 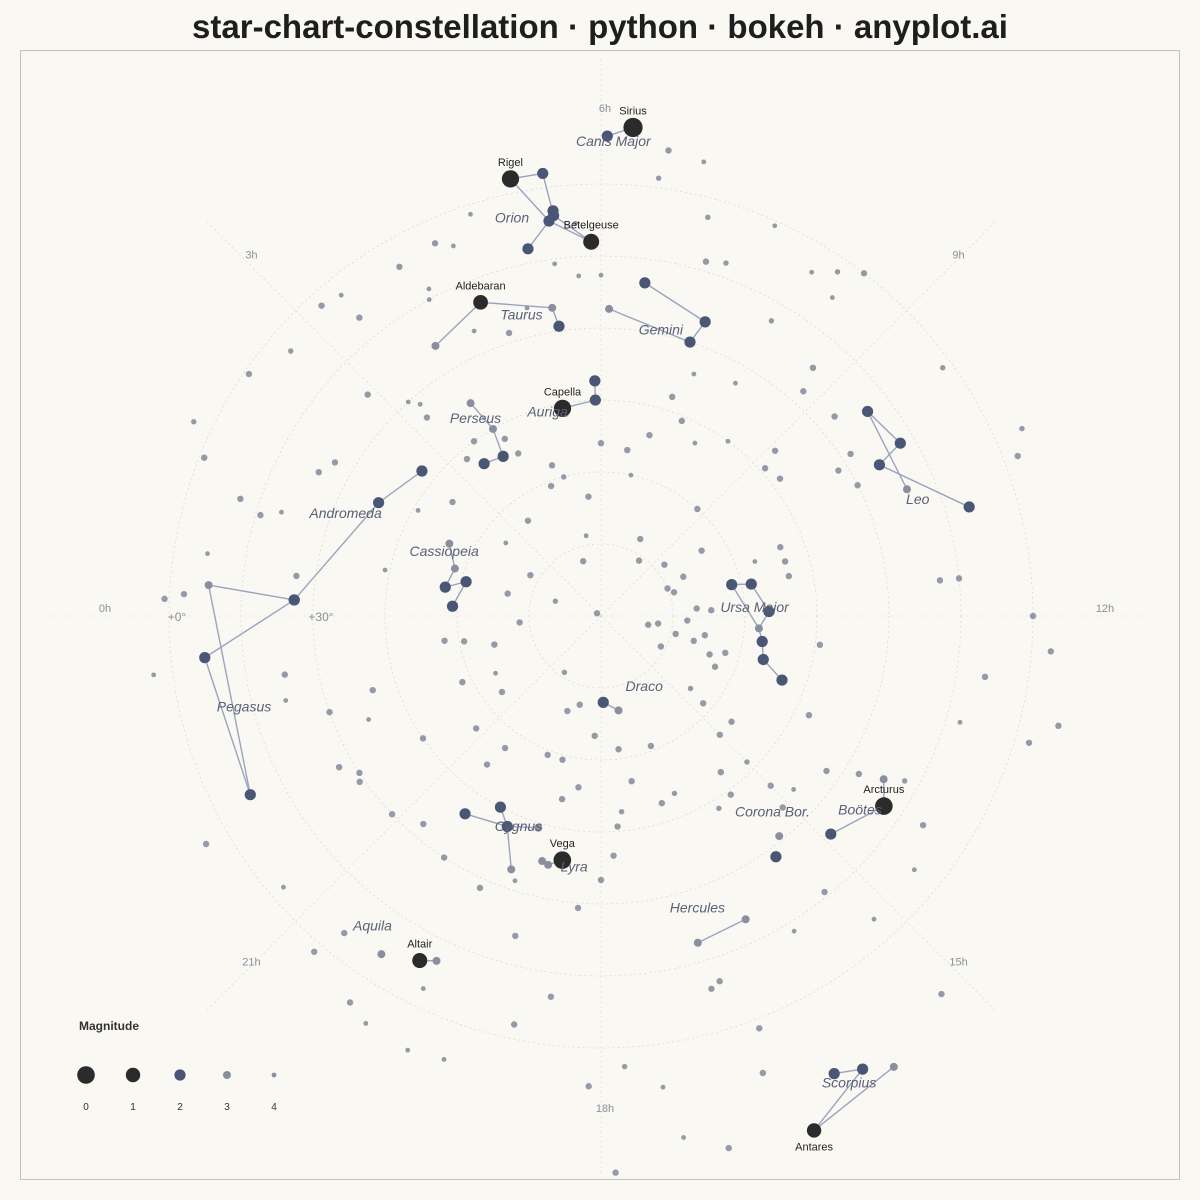 I want to click on star-name-label: Sirius, so click(x=633, y=111).